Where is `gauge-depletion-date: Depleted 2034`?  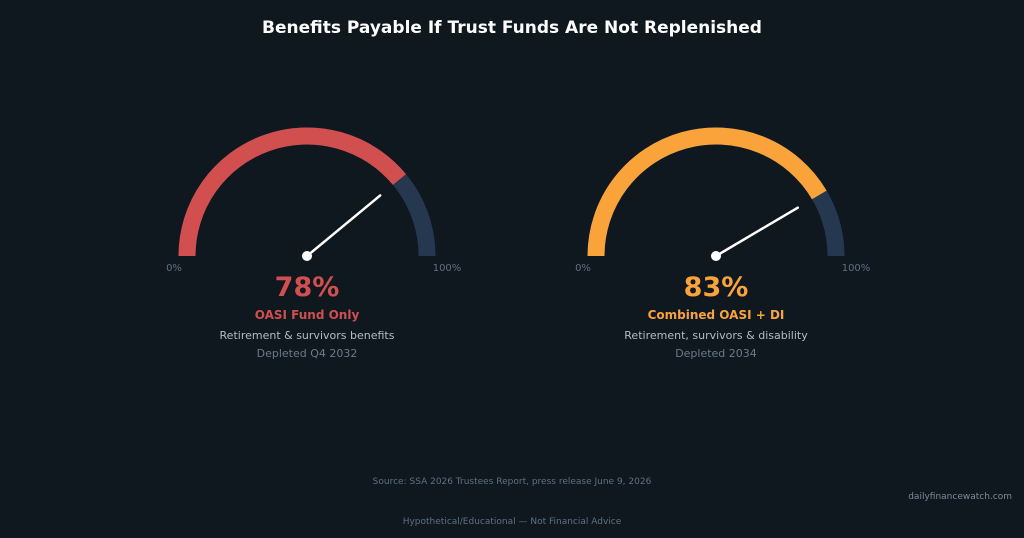
gauge-depletion-date: Depleted 2034 is located at coordinates (716, 353).